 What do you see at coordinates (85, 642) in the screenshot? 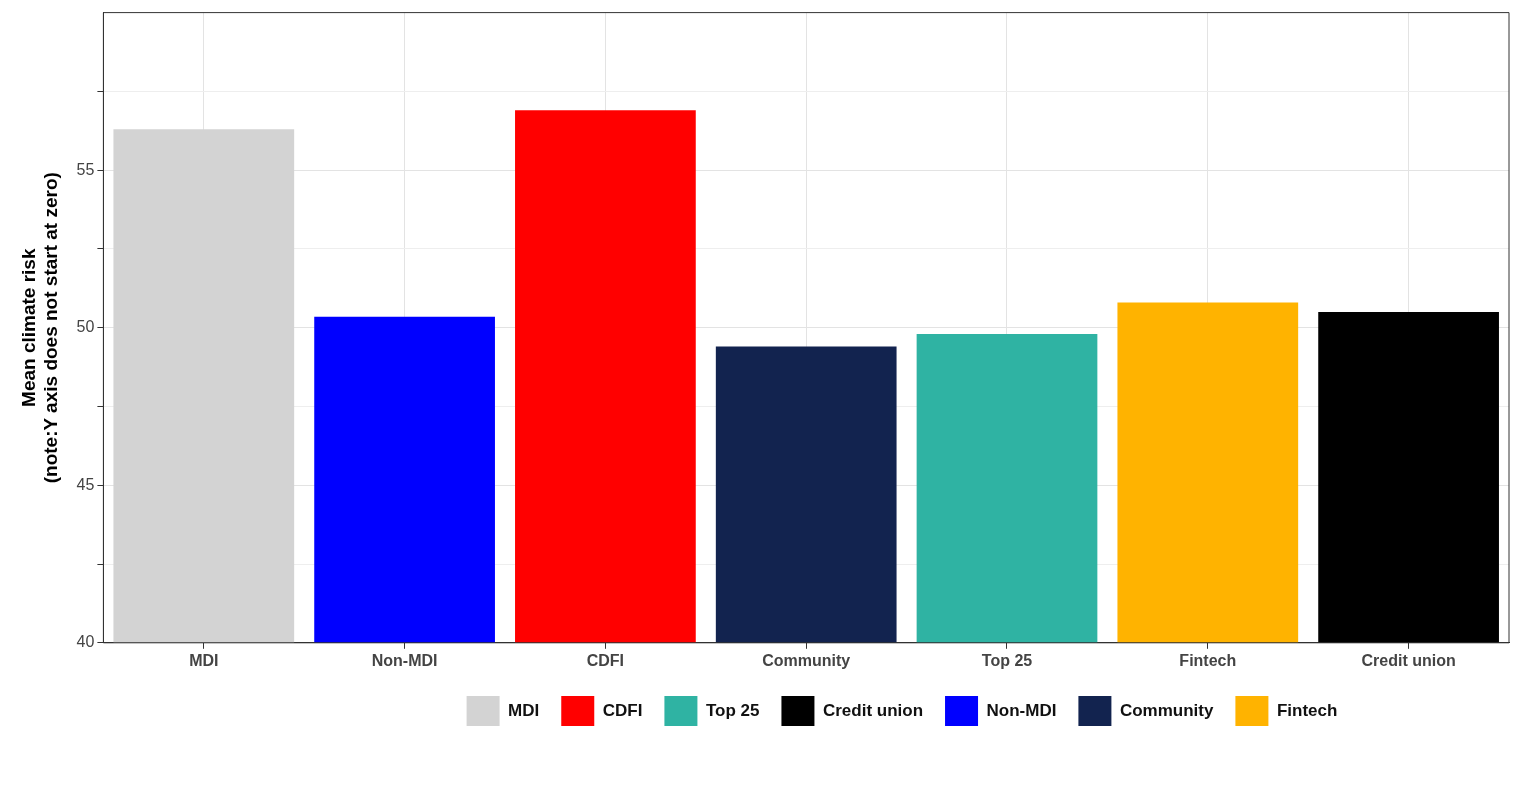
I see `y-tick-label: 40` at bounding box center [85, 642].